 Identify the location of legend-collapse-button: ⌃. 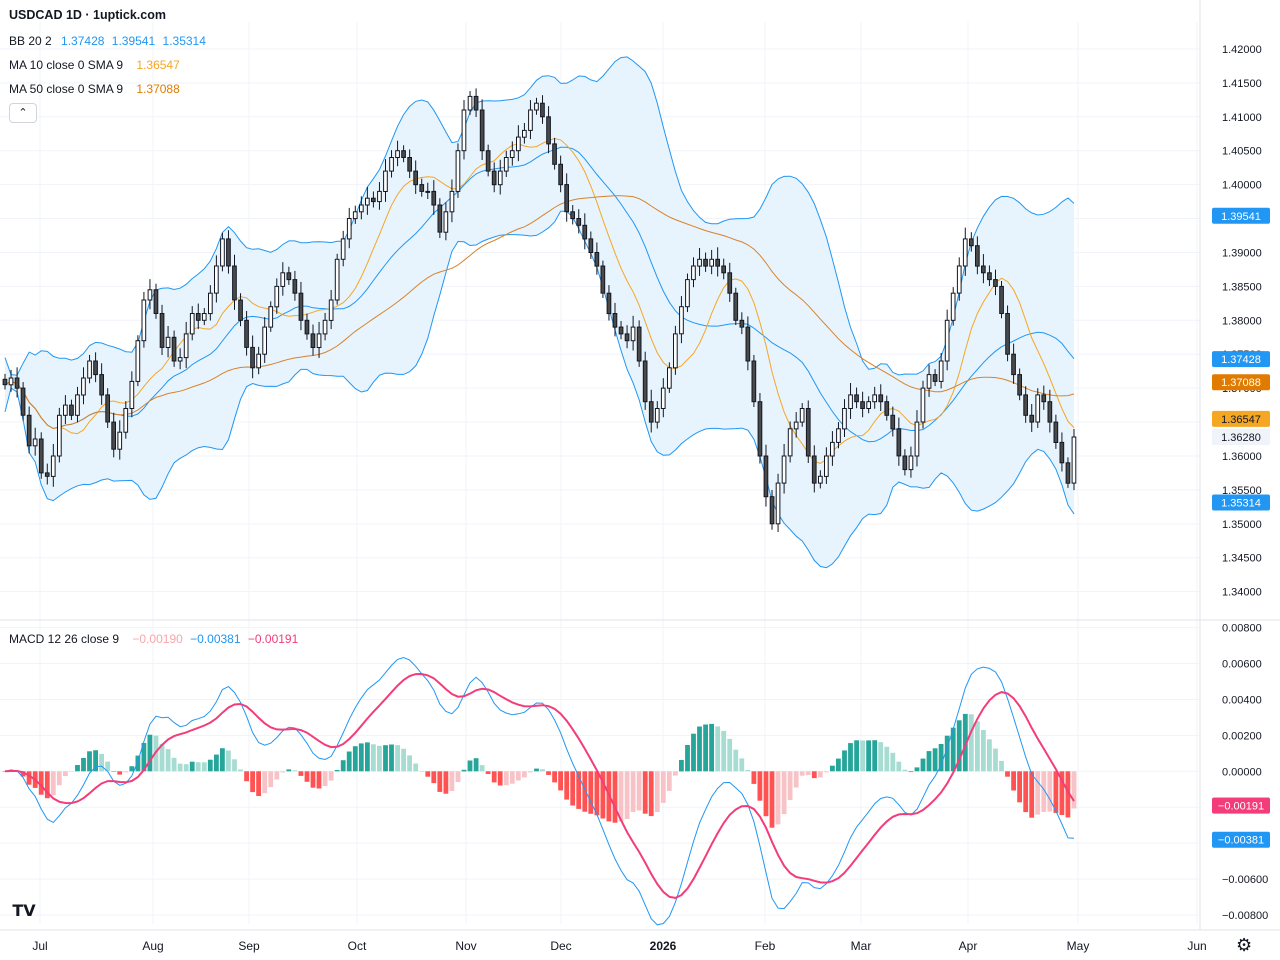
(23, 113).